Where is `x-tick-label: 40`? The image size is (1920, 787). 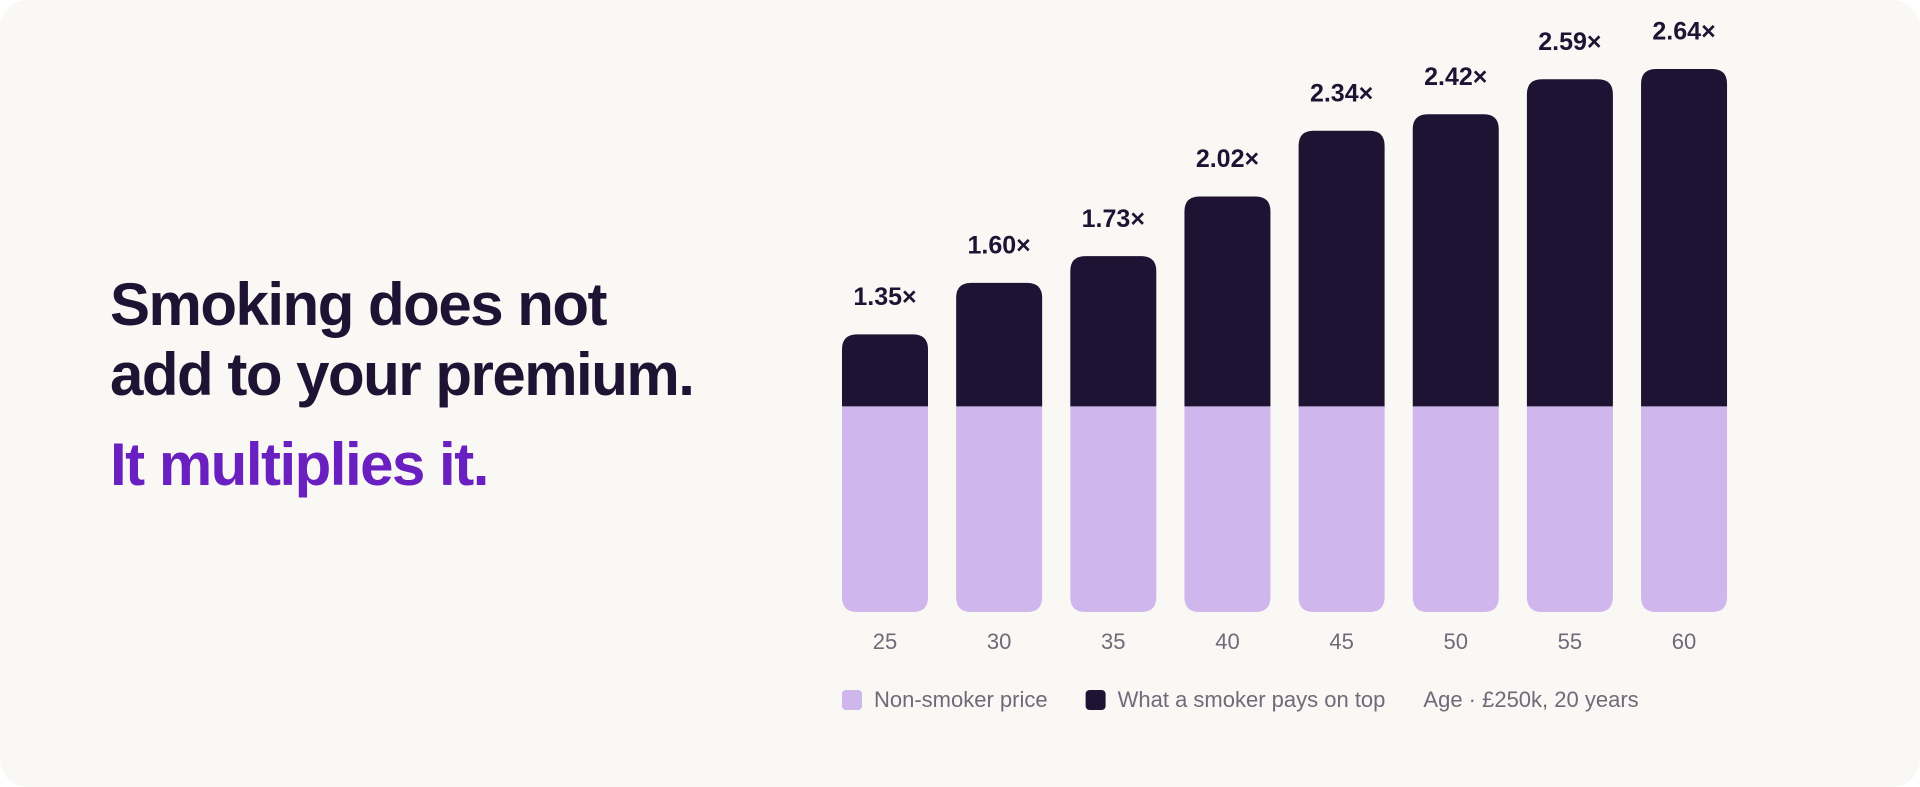
x-tick-label: 40 is located at coordinates (1227, 641).